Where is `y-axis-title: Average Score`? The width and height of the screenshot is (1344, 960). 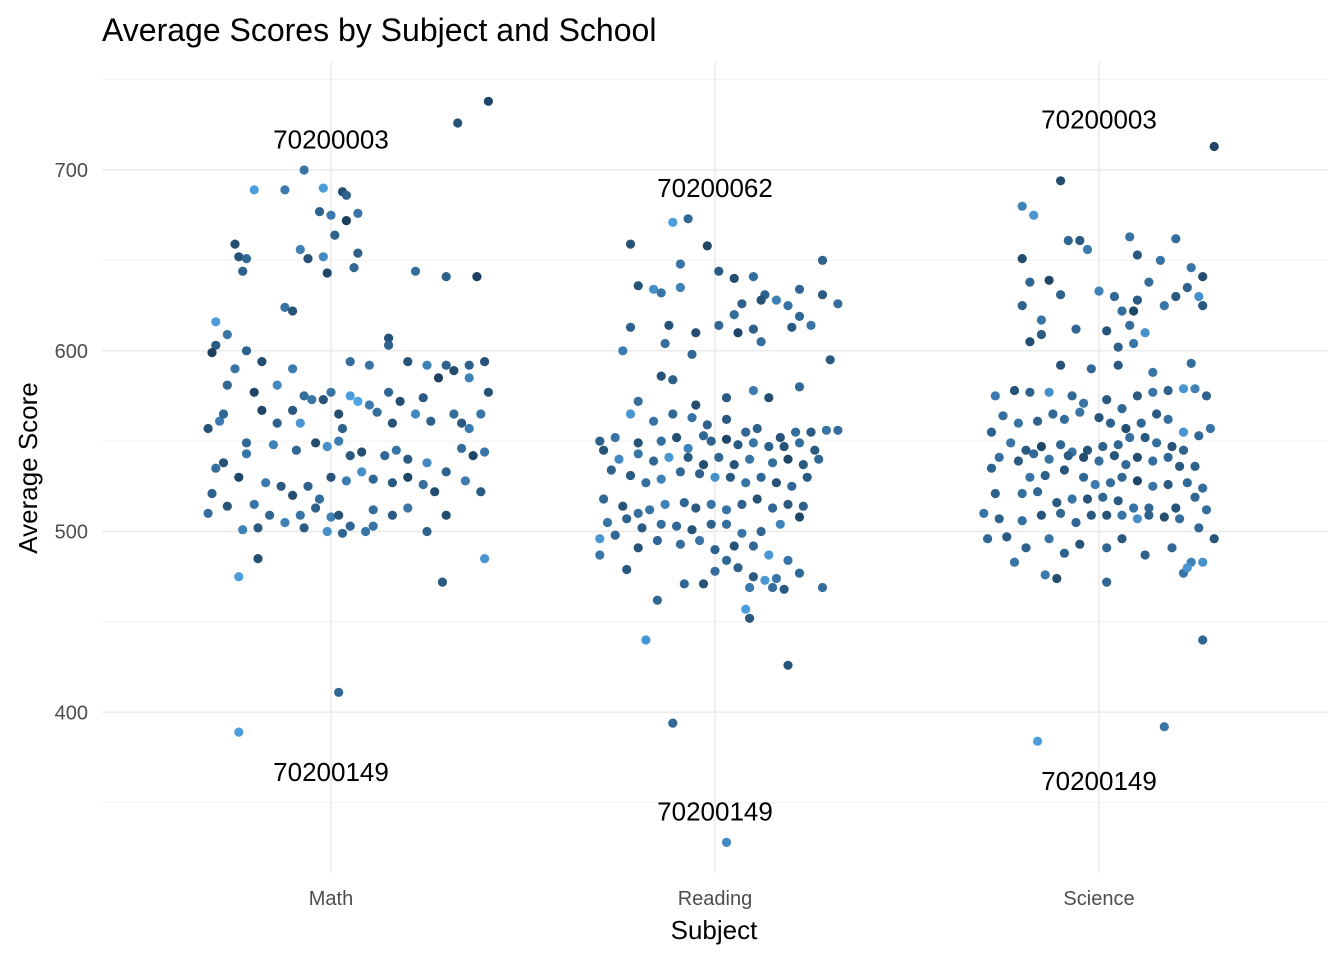 y-axis-title: Average Score is located at coordinates (28, 468).